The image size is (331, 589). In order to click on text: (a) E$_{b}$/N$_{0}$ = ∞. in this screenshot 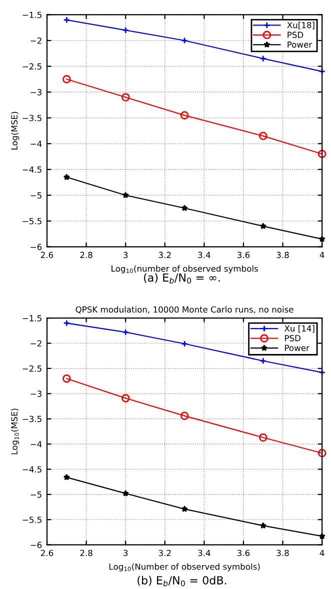, I will do `click(182, 278)`.